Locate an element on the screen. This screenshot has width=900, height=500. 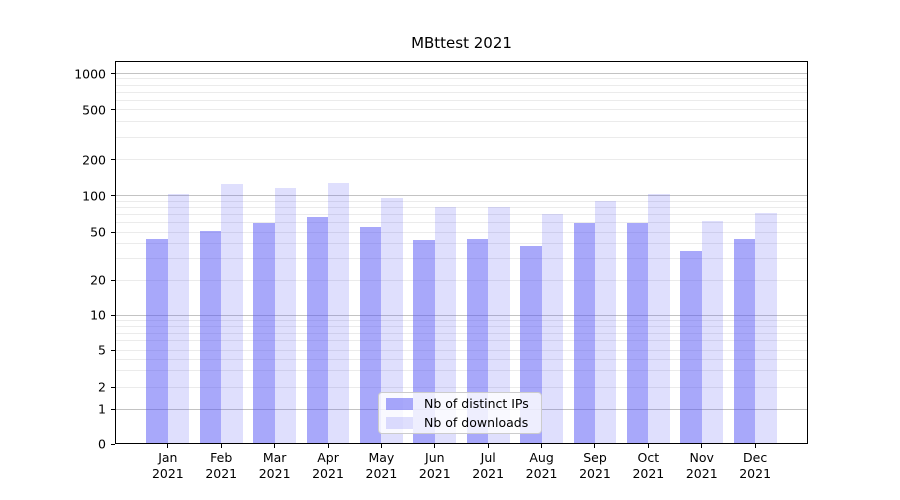
x-tick-label-aug: Aug 2021 is located at coordinates (541, 465).